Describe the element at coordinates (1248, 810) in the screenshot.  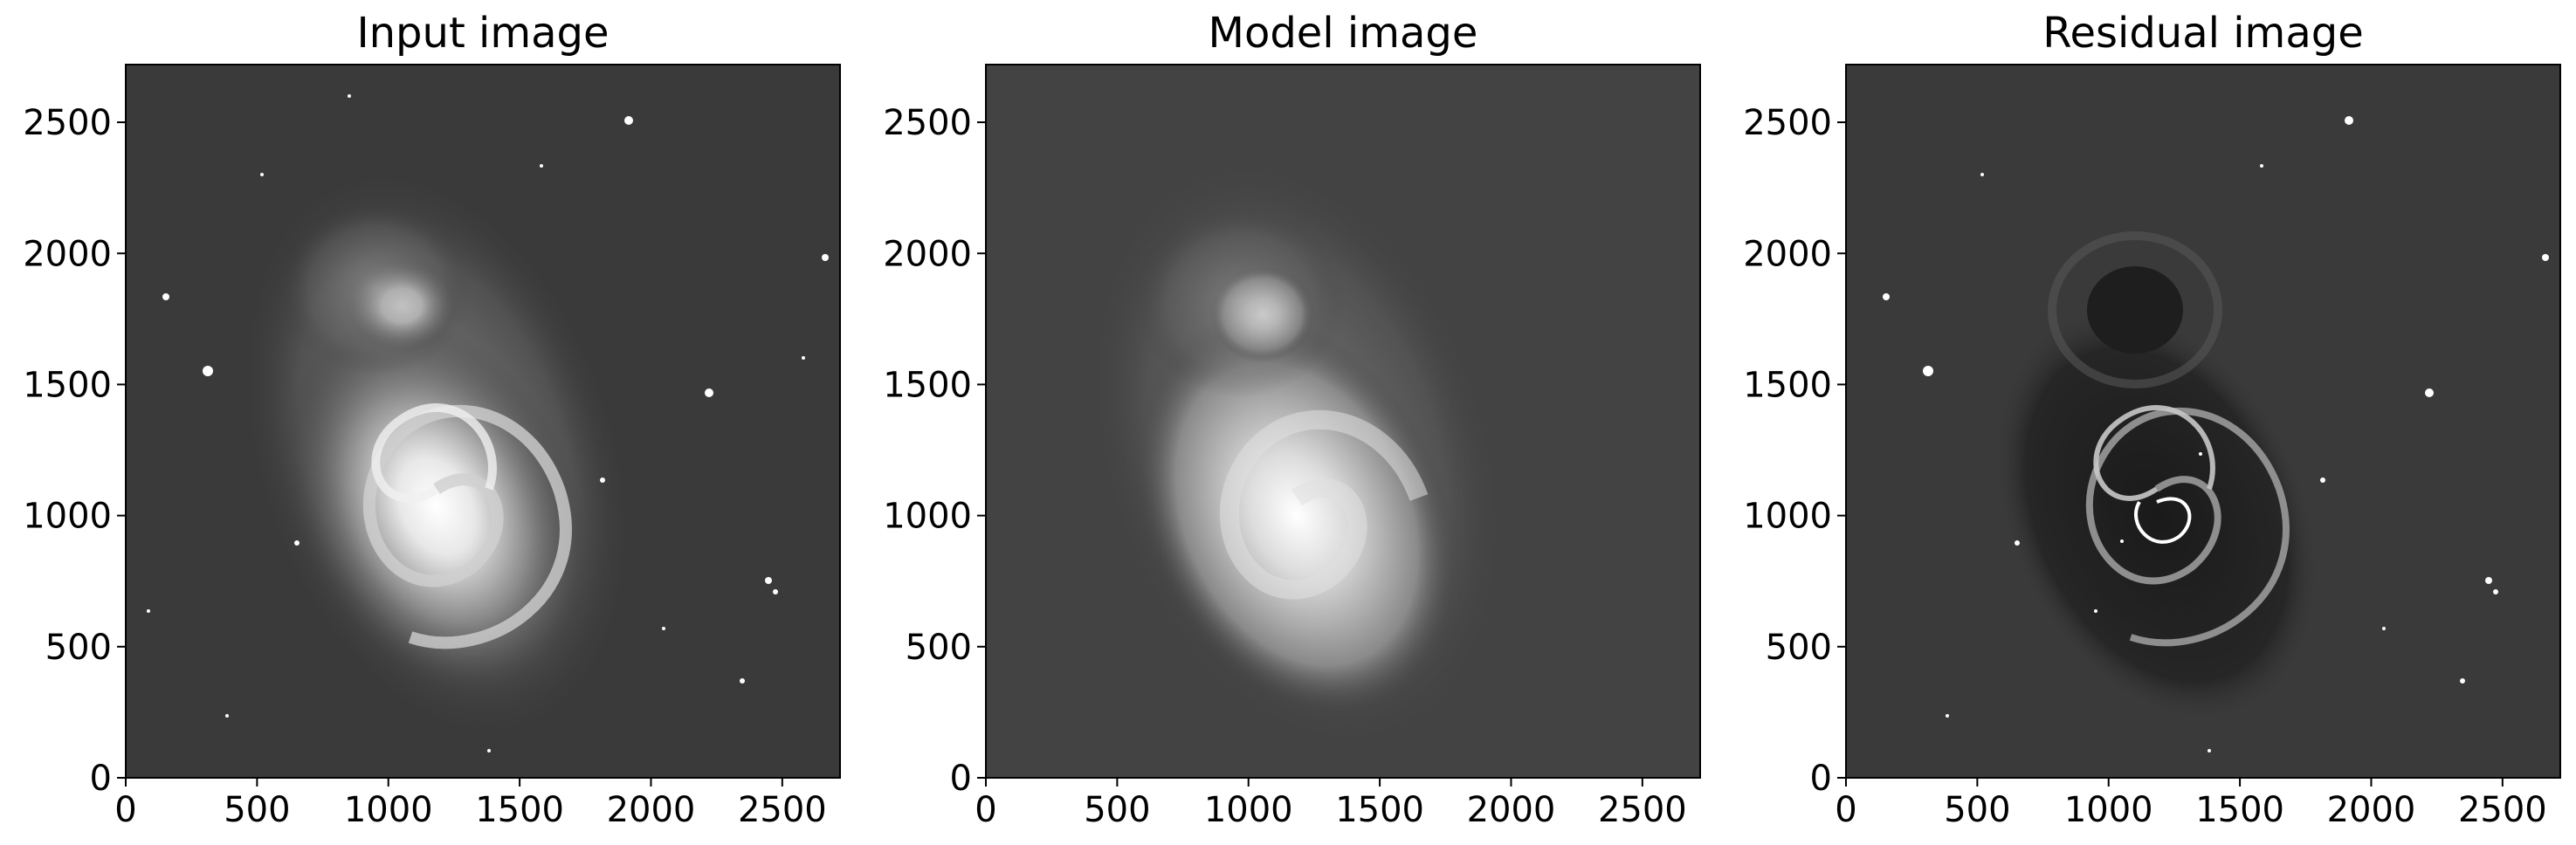
I see `model-xtick-label-2: 1000` at that location.